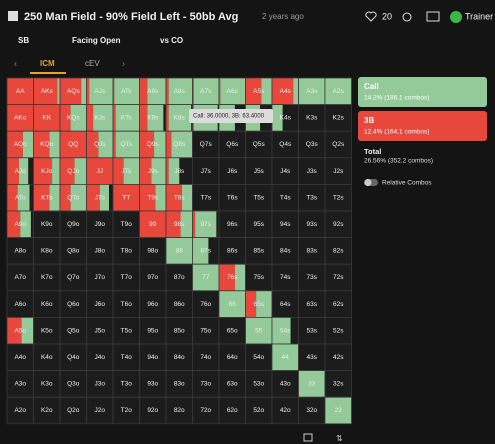 The height and width of the screenshot is (444, 495). I want to click on hand-label: 22, so click(339, 410).